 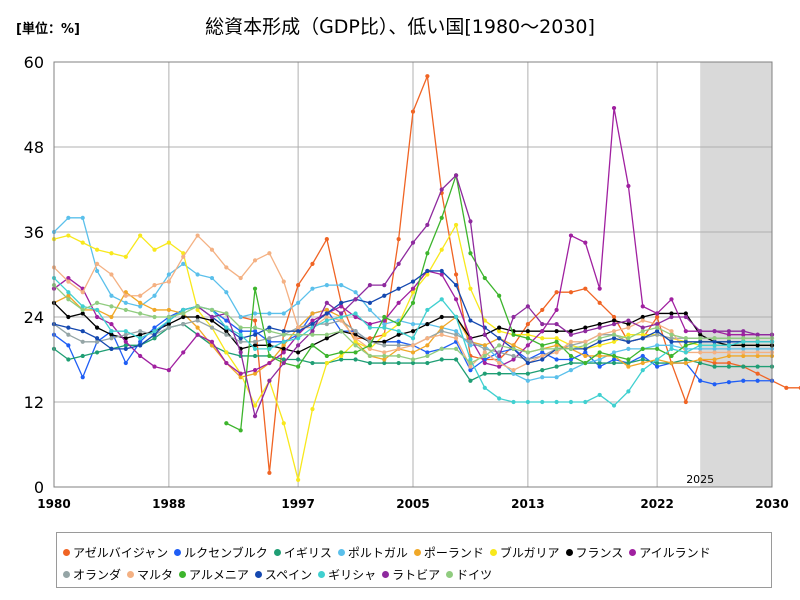 I want to click on legend-item: イギリス, so click(x=302, y=552).